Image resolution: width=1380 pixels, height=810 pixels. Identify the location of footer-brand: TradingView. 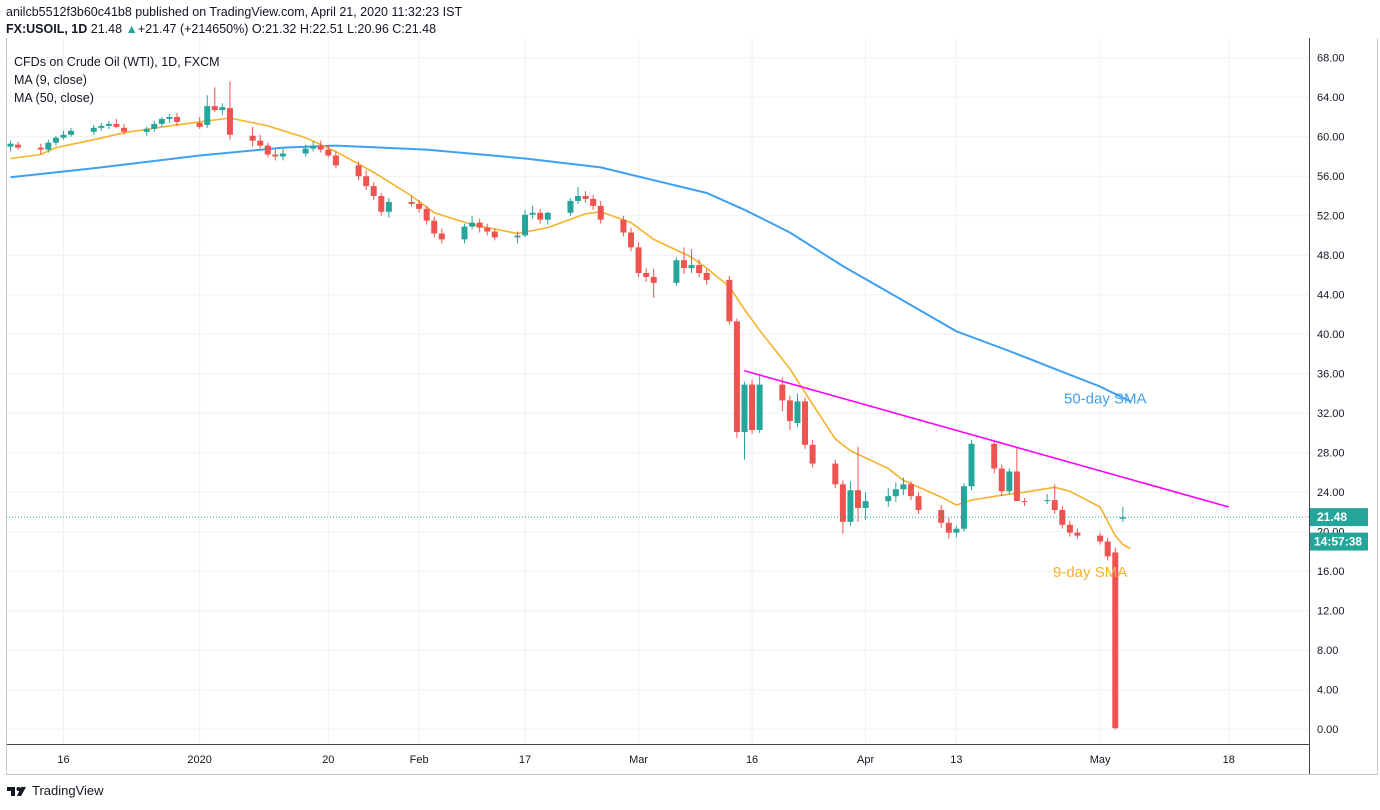
(55, 790).